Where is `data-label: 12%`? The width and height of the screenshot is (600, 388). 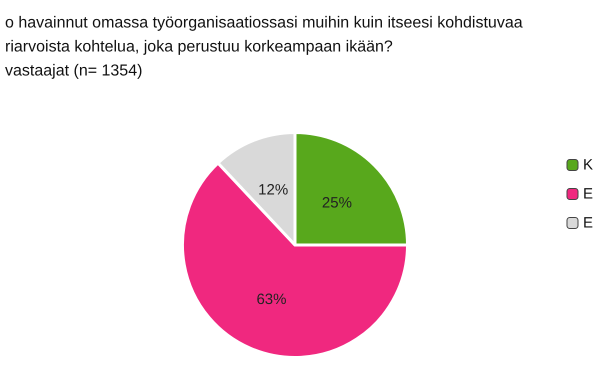
data-label: 12% is located at coordinates (273, 189).